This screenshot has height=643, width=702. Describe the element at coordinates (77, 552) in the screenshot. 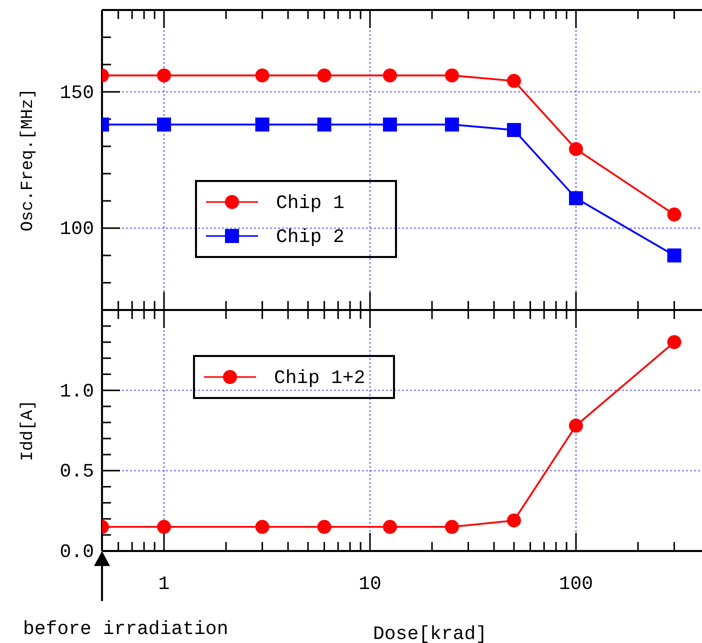

I see `y-tick-label: 0.0` at that location.